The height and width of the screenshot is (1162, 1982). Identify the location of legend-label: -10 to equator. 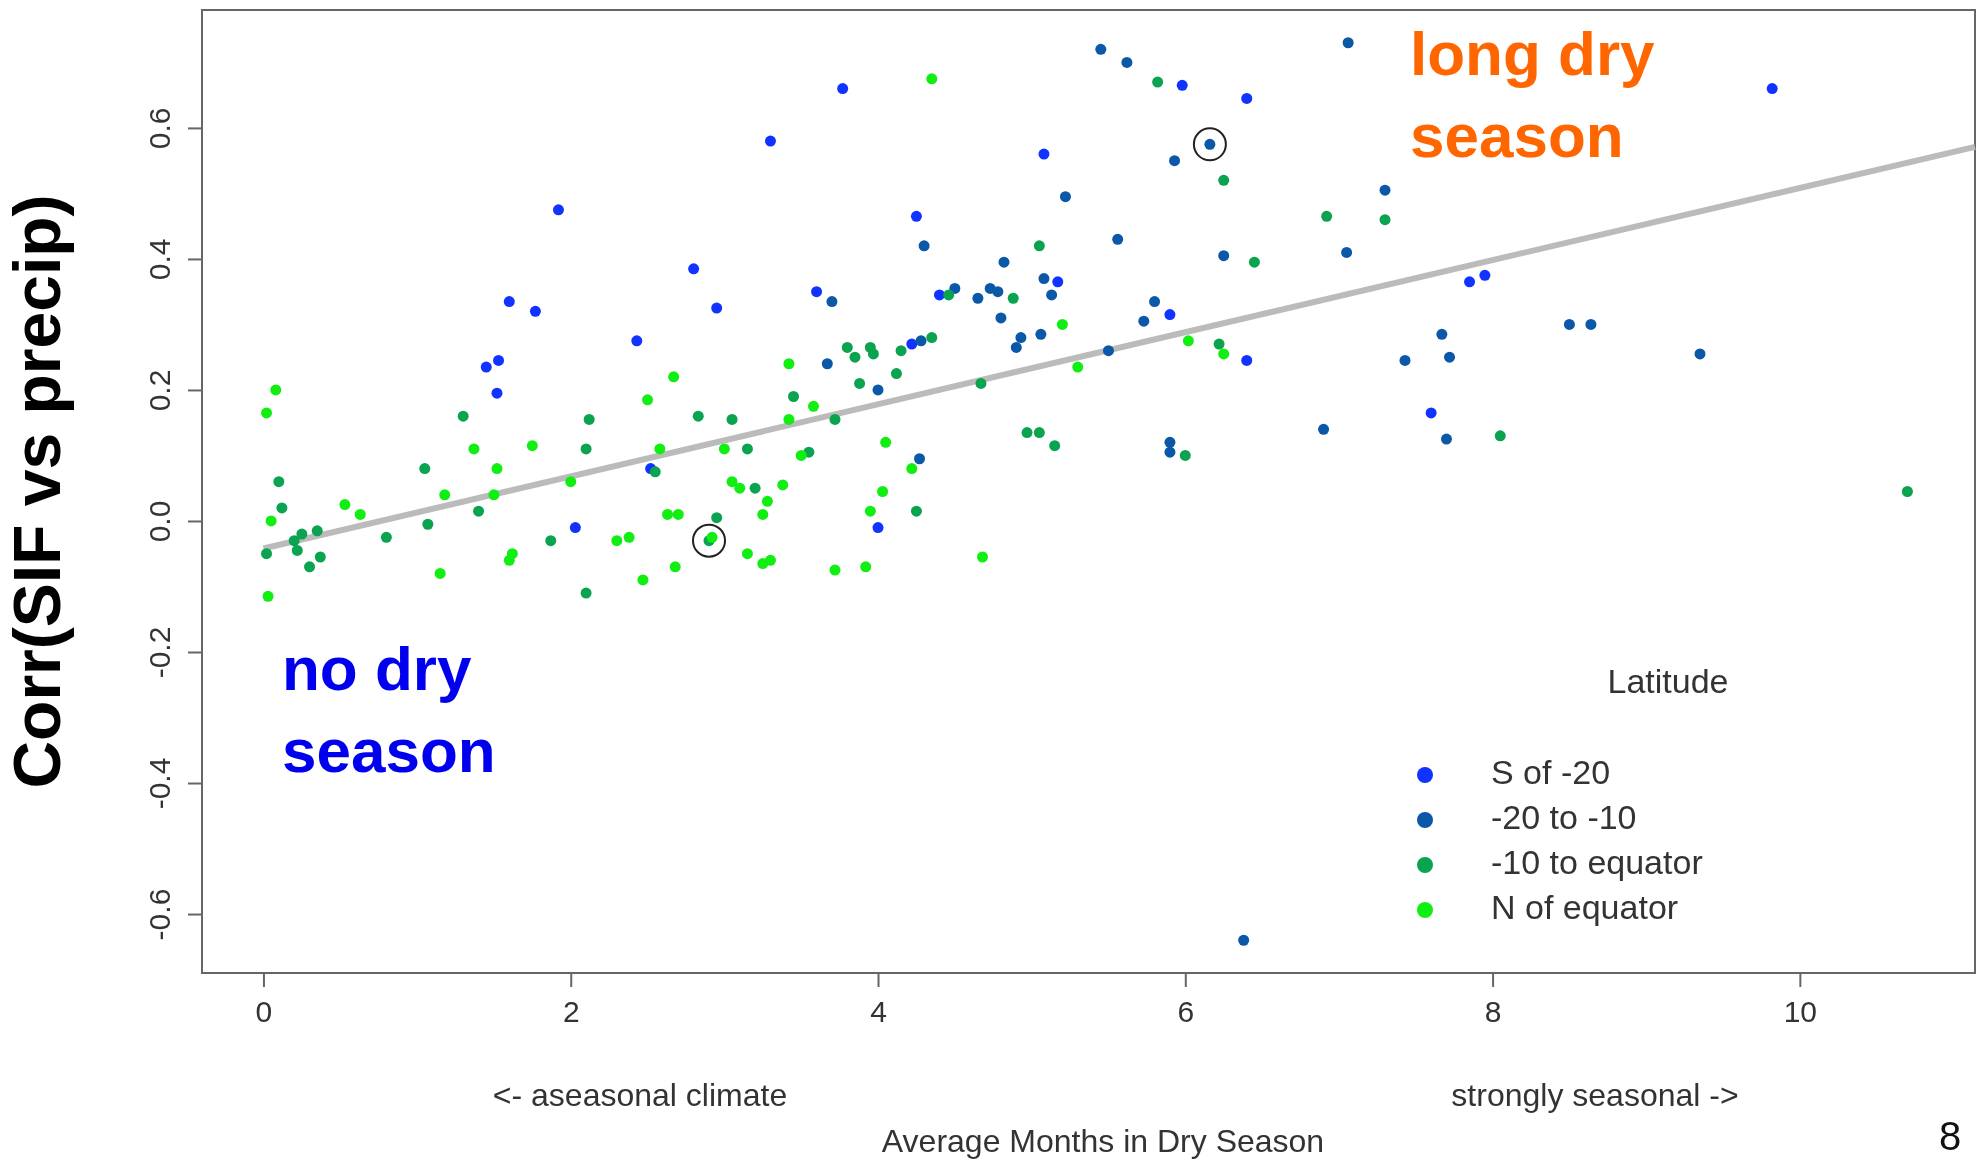
(1597, 861).